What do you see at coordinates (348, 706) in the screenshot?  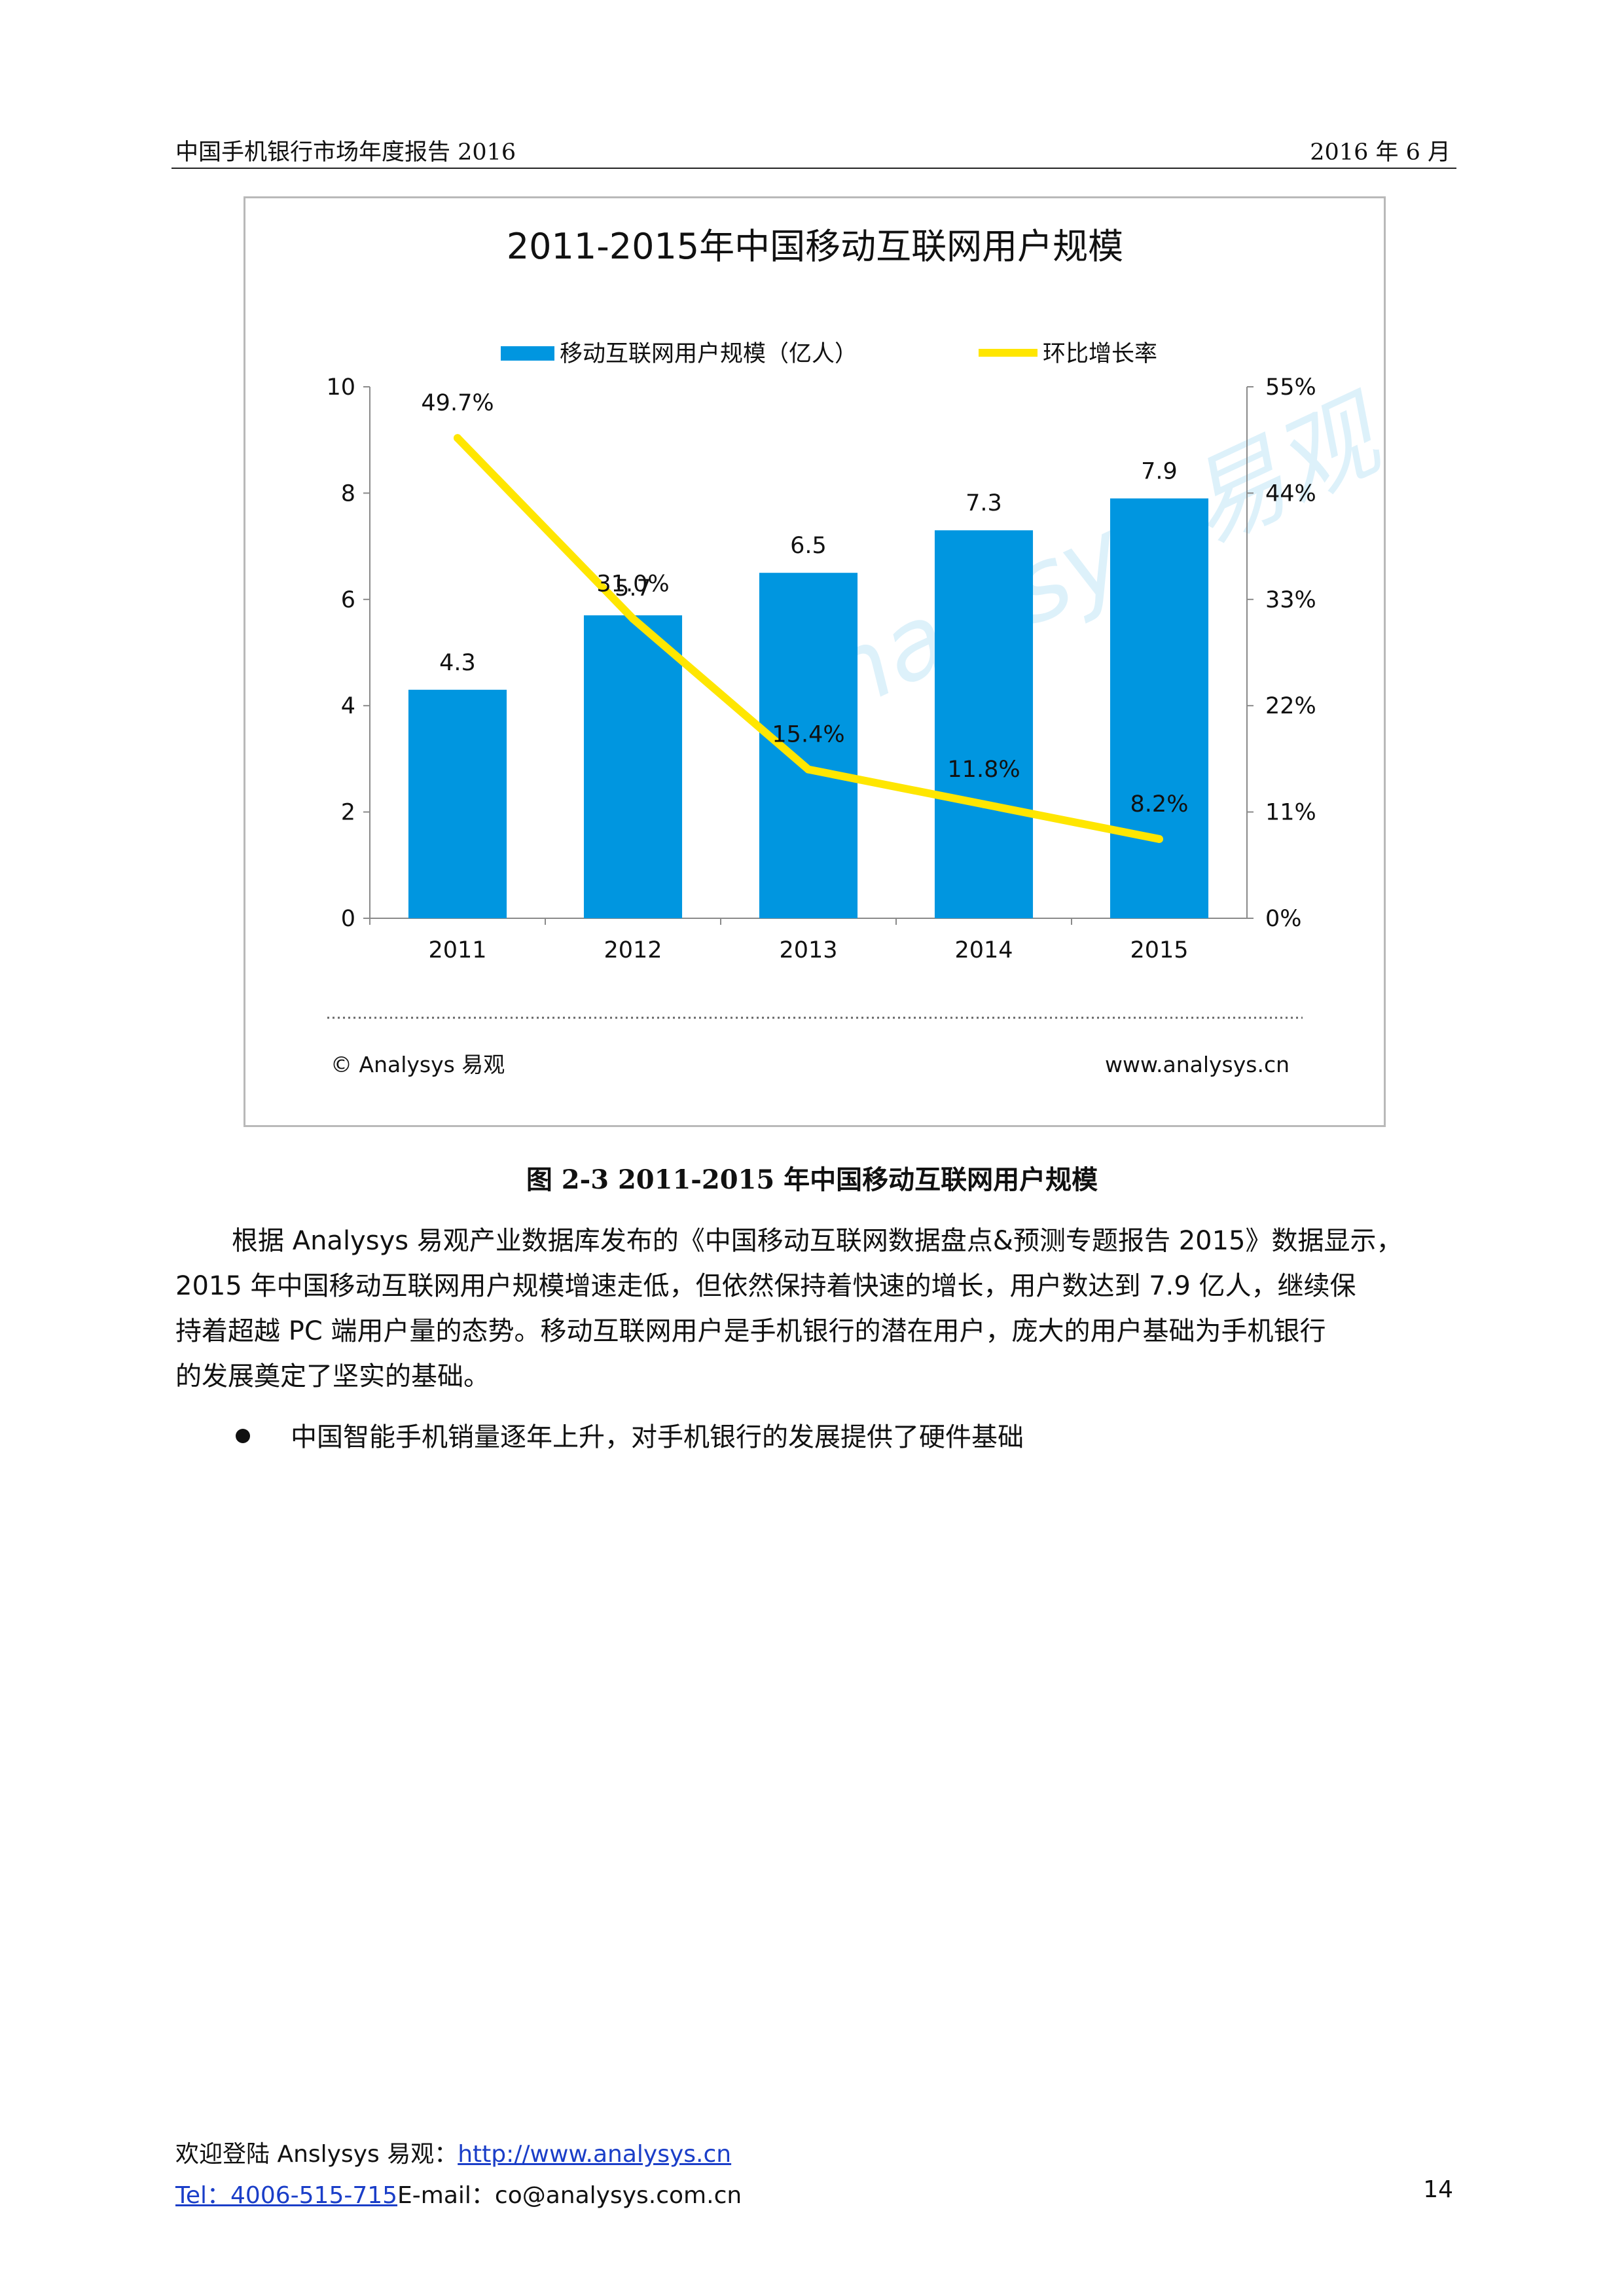 I see `y-left-tick-label: 4` at bounding box center [348, 706].